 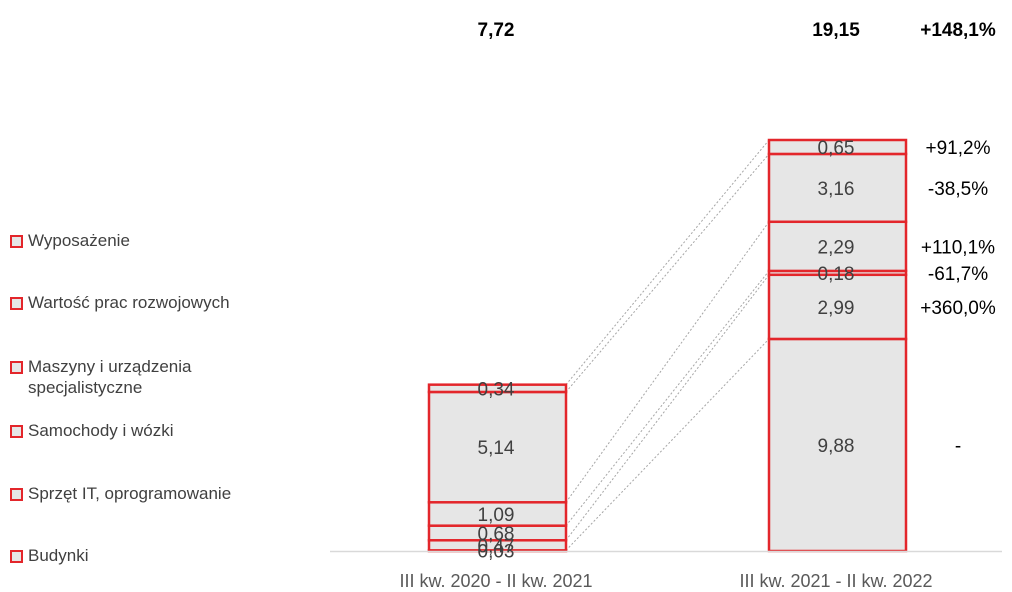 What do you see at coordinates (58, 555) in the screenshot?
I see `legend-label: Budynki` at bounding box center [58, 555].